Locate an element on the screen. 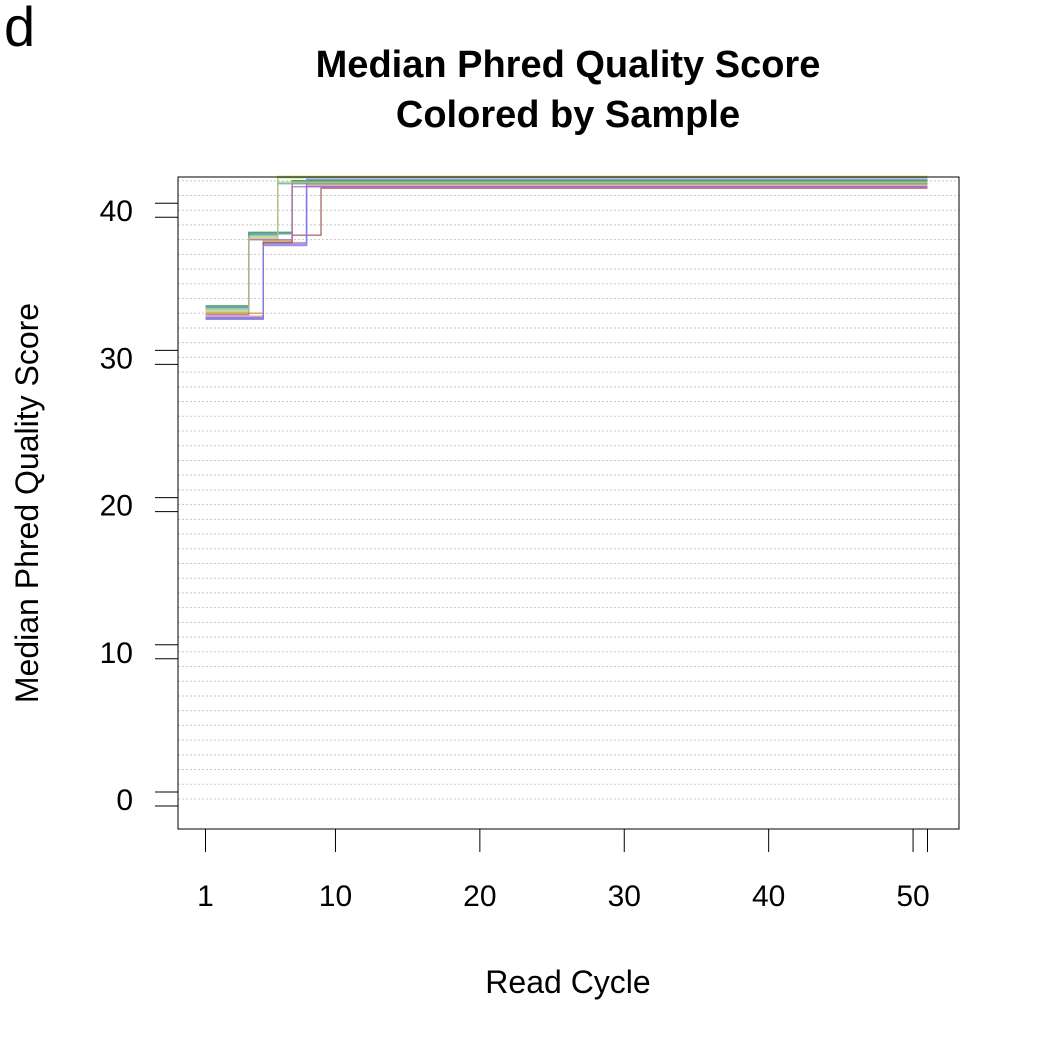 The width and height of the screenshot is (1050, 1050). x-tick-label: 10 is located at coordinates (335, 896).